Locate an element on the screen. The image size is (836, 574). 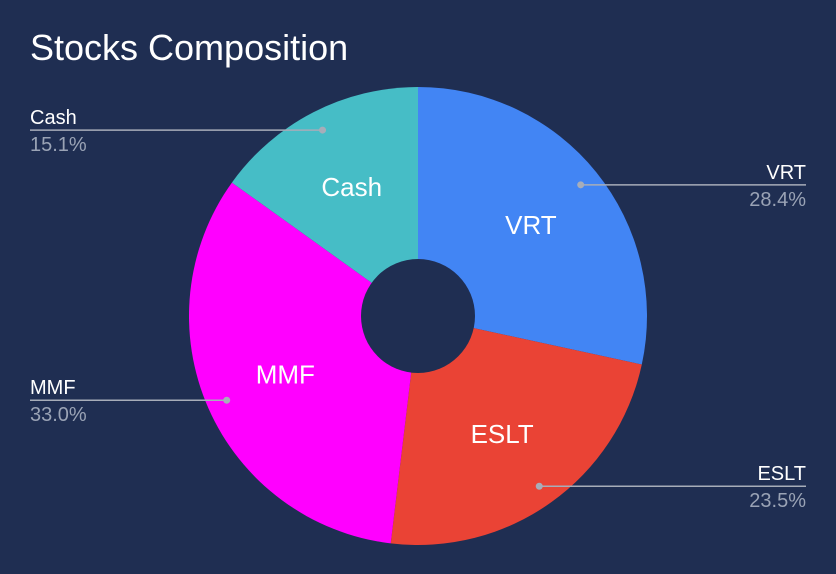
callout-percent-cash: 15.1% is located at coordinates (58, 145).